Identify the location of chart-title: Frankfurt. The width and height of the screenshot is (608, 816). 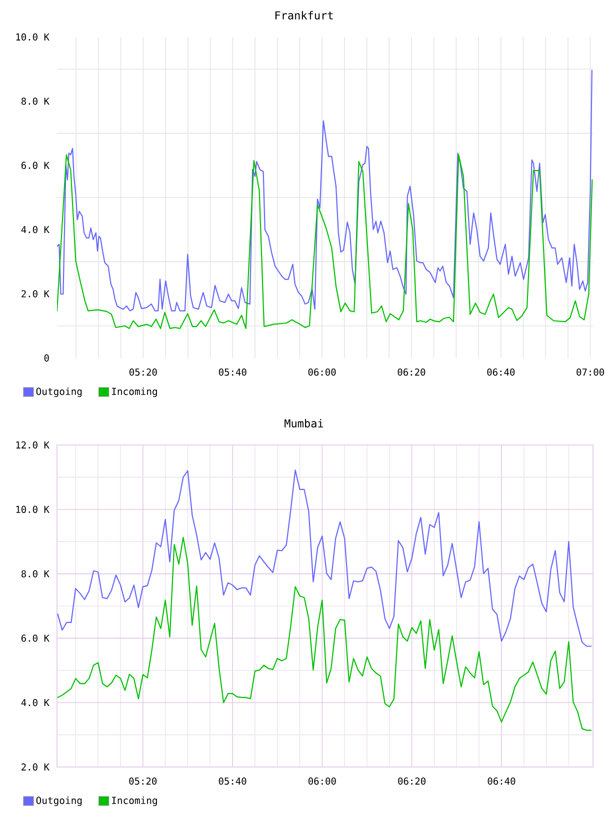
(304, 15).